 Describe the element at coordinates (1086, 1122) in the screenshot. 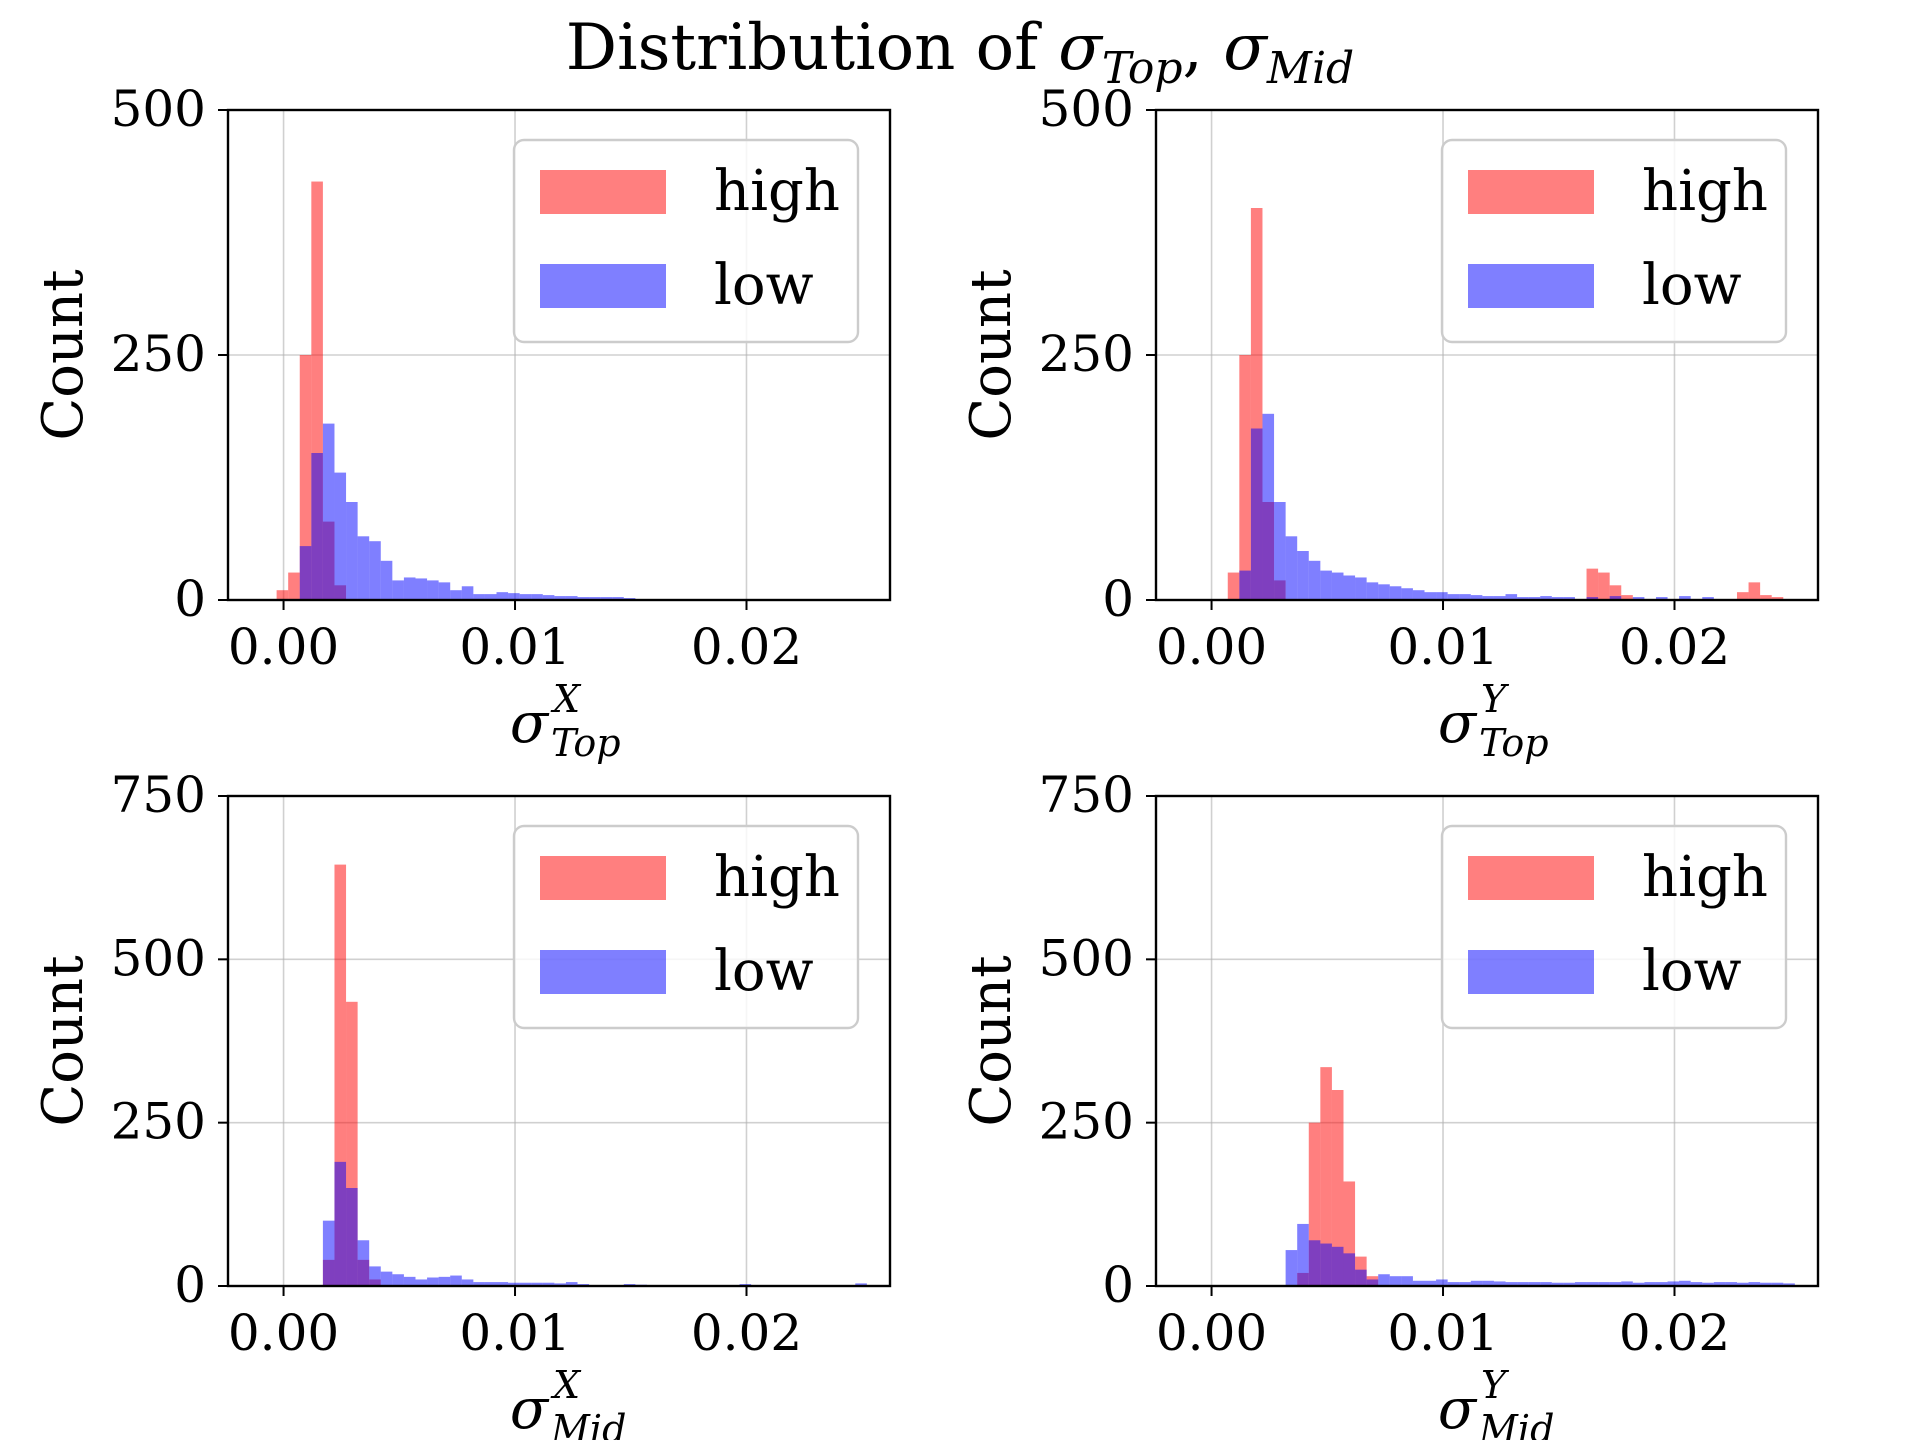

I see `y-tick-label: 250` at that location.